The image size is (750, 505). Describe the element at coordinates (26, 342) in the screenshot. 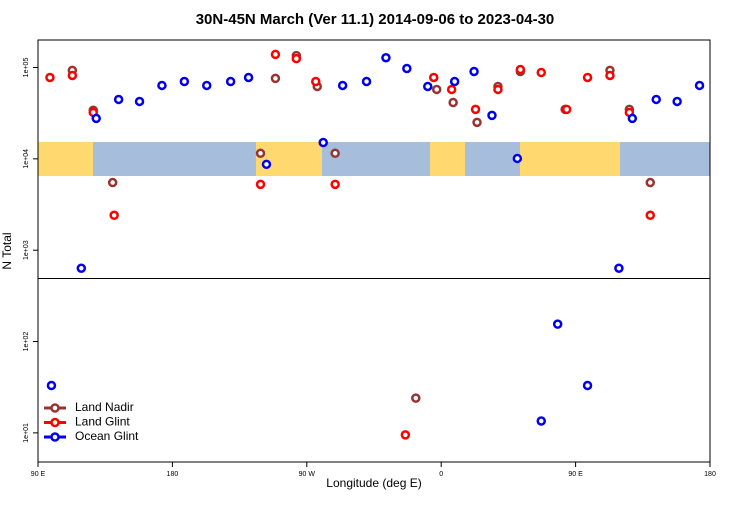

I see `y-tick-label: 1e+02` at that location.